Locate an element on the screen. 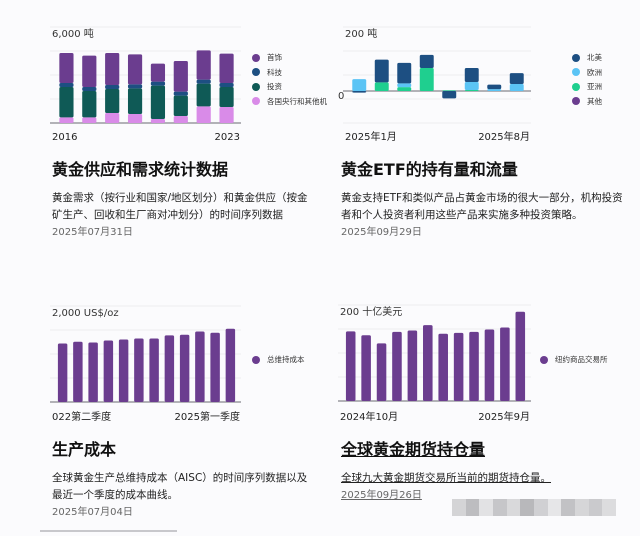  card-description: 全球九大黄金期货交易所当前的期货持仓量。 is located at coordinates (446, 478).